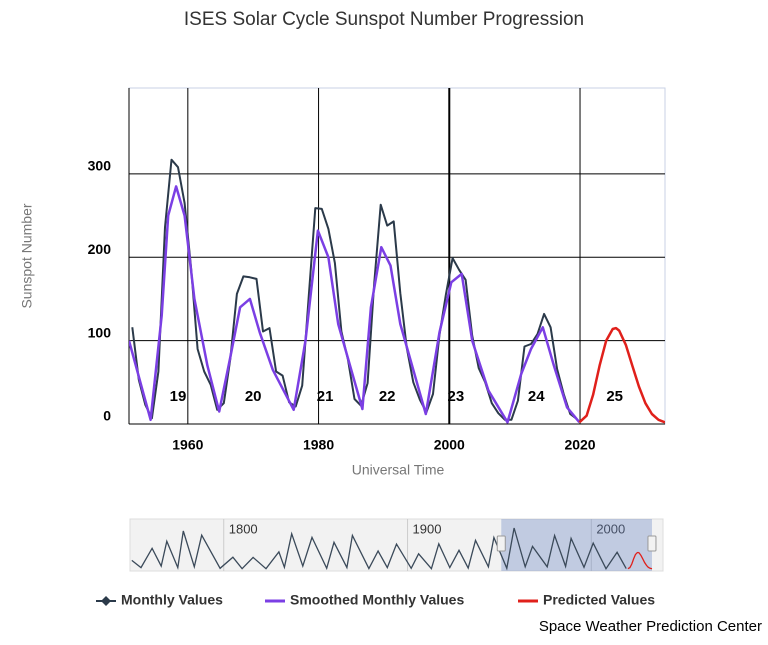  Describe the element at coordinates (579, 445) in the screenshot. I see `x-tick-label: 2020` at that location.